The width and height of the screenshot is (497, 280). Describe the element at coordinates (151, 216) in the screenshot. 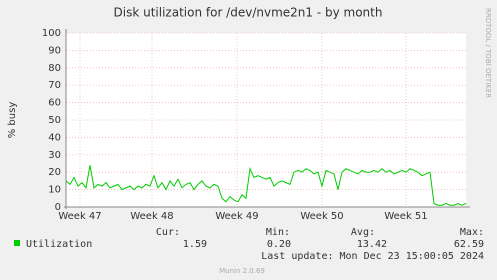

I see `x-tick-label: Week 48` at that location.